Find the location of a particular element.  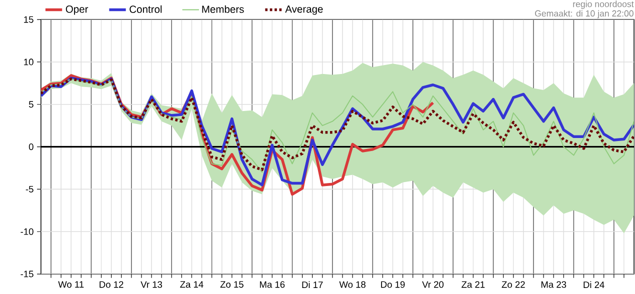

text: regio noordoost is located at coordinates (603, 5).